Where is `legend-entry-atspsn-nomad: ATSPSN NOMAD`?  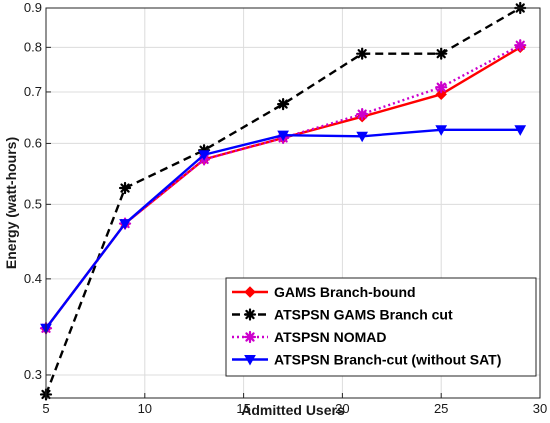 legend-entry-atspsn-nomad: ATSPSN NOMAD is located at coordinates (309, 337).